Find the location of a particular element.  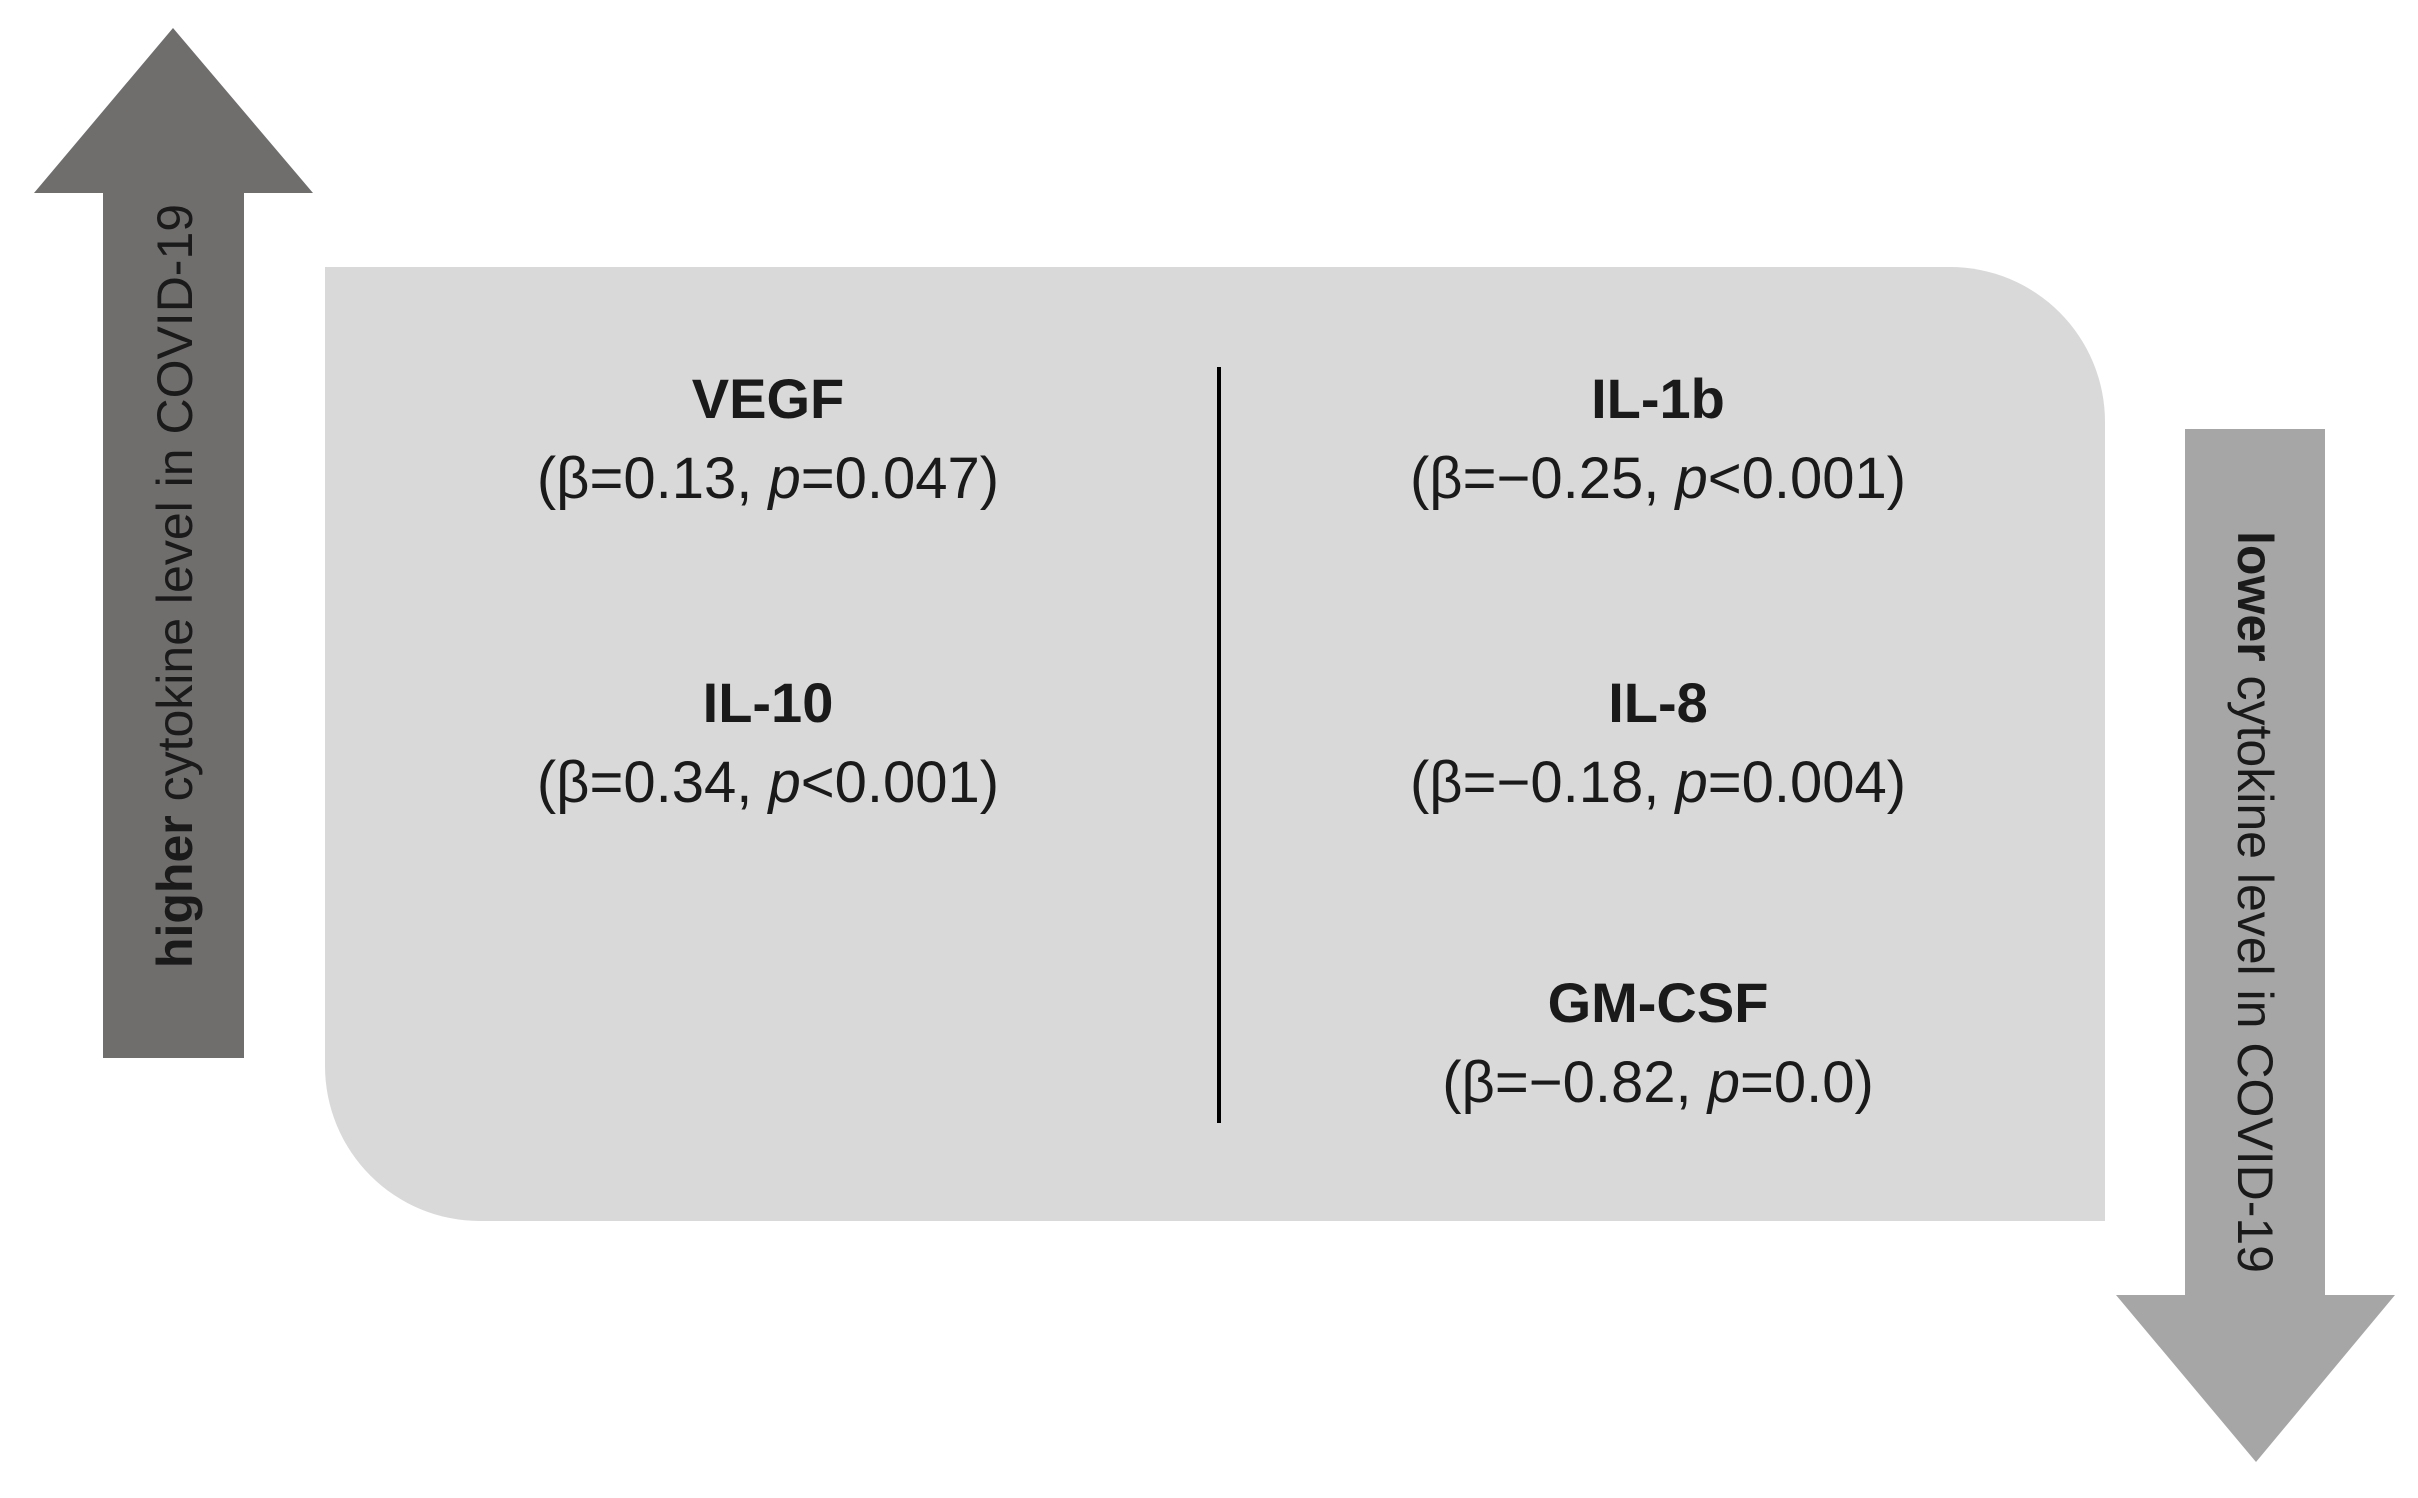

up-arrow-label: higher cytokine level in COVID-19 is located at coordinates (175, 586).